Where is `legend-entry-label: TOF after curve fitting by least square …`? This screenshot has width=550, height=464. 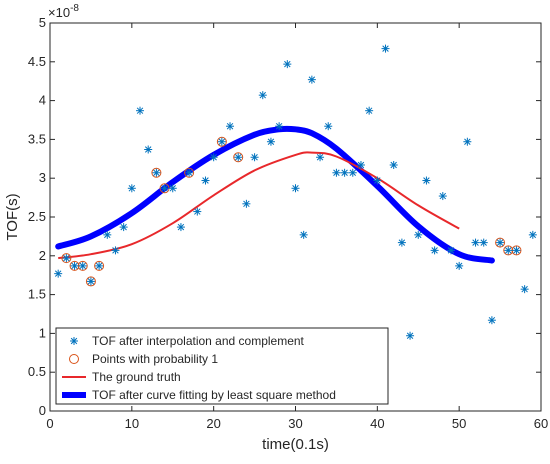
legend-entry-label: TOF after curve fitting by least square … is located at coordinates (214, 395).